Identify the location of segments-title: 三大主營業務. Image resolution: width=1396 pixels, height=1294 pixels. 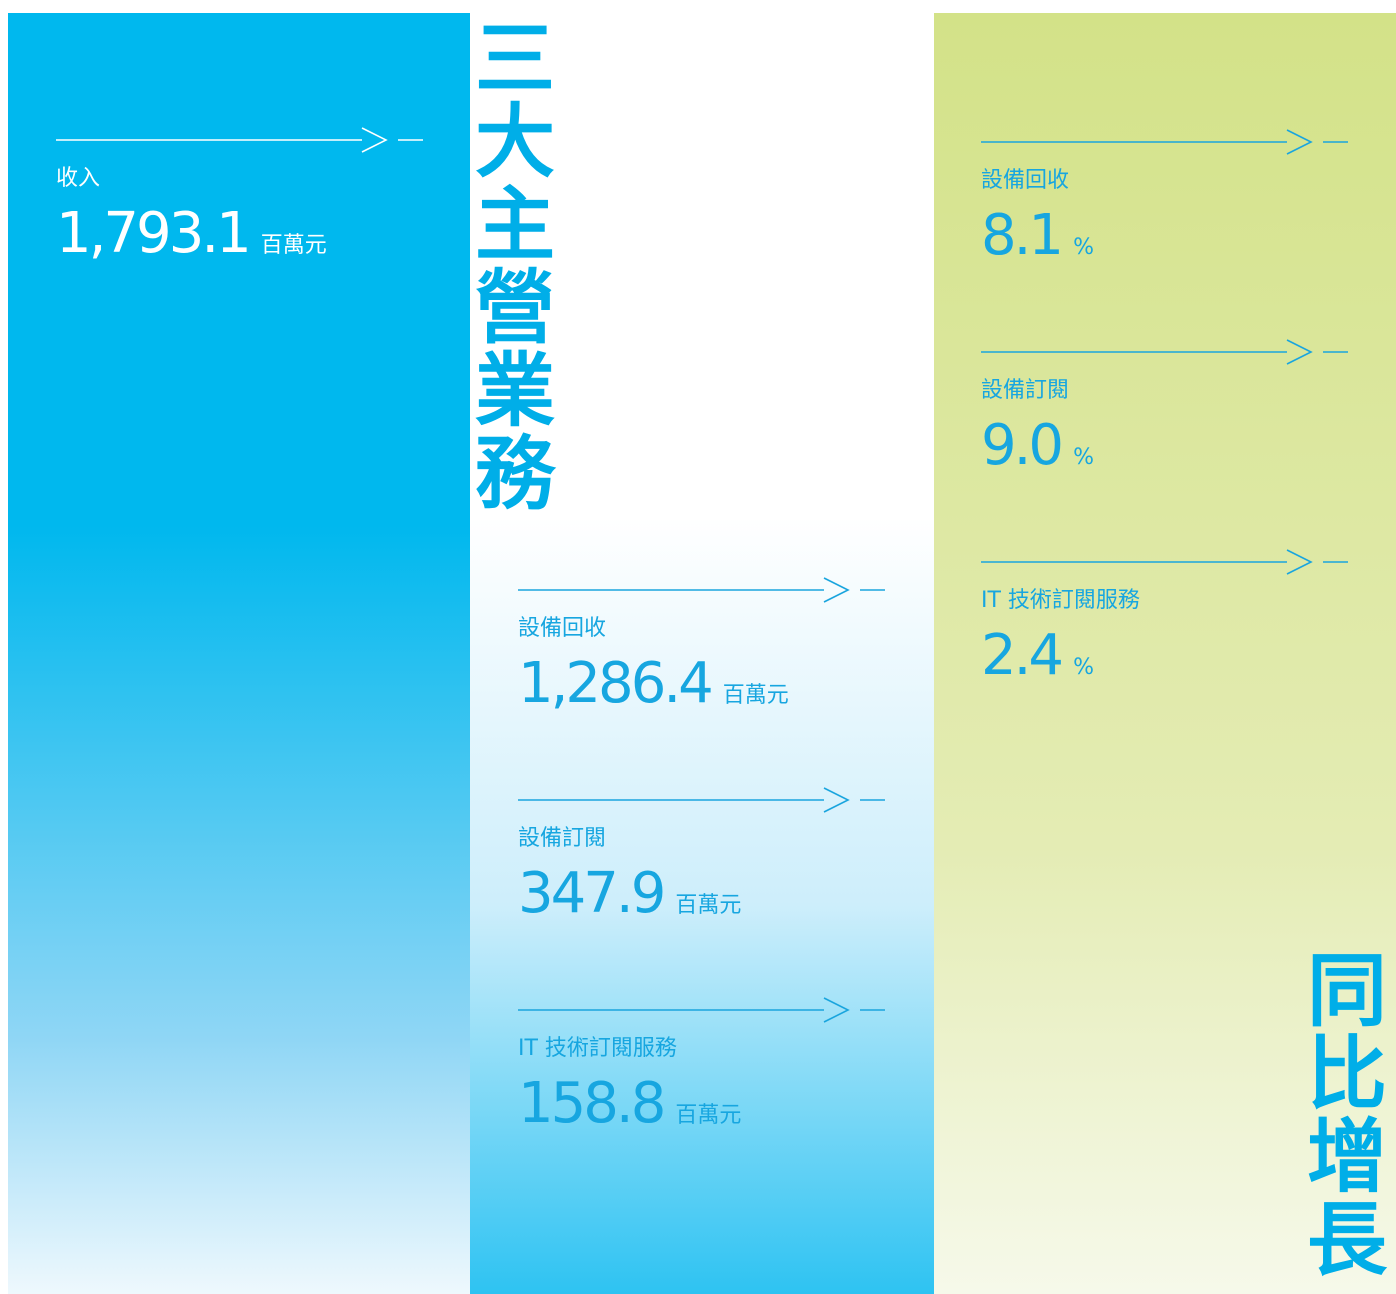
(508, 265).